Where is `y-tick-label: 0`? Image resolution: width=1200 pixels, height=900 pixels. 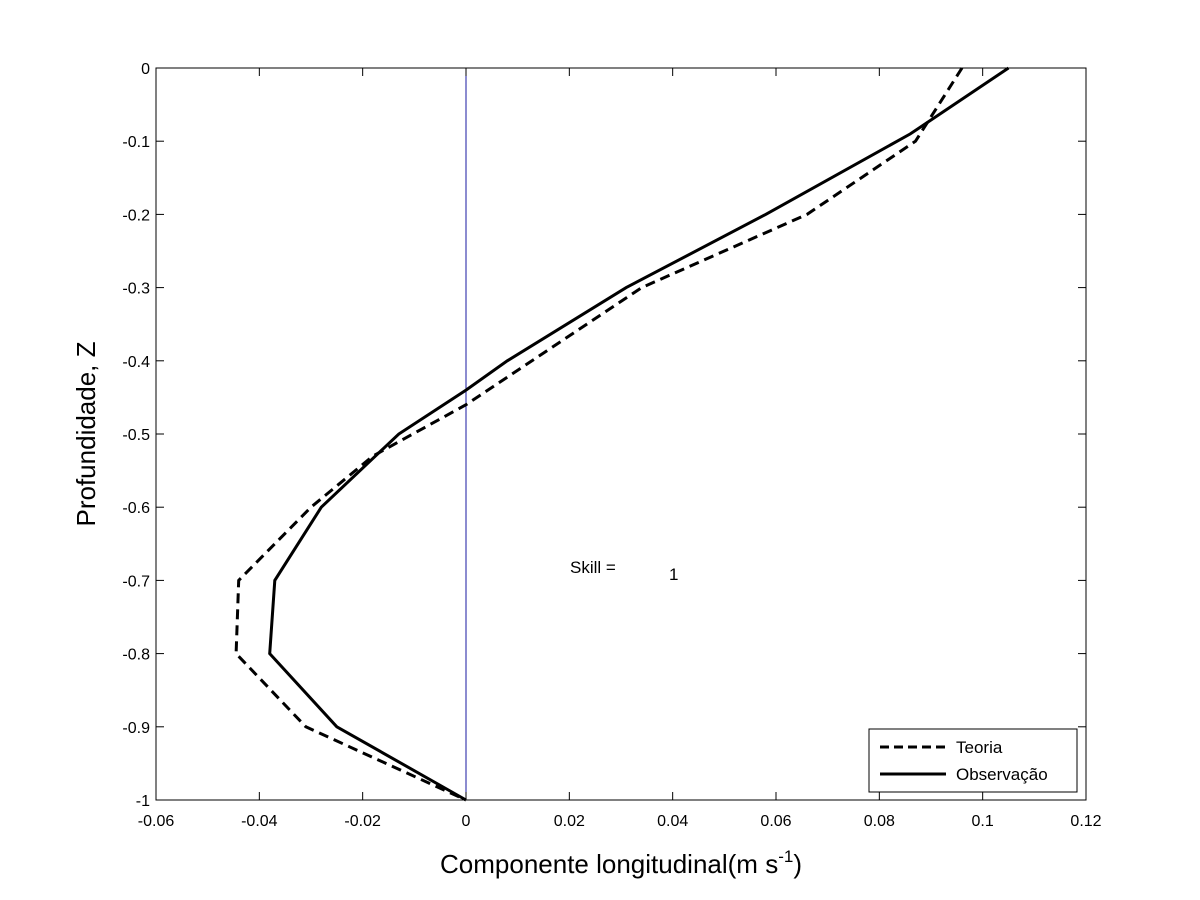 y-tick-label: 0 is located at coordinates (145, 69).